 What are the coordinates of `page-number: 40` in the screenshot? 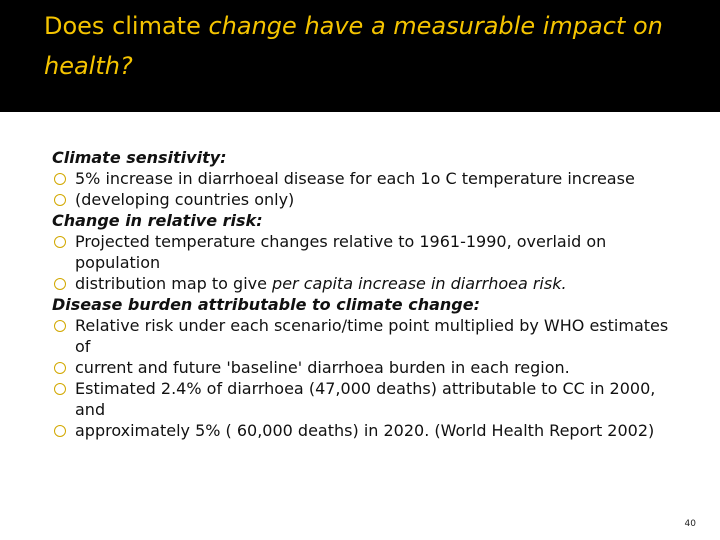 It's located at (690, 524).